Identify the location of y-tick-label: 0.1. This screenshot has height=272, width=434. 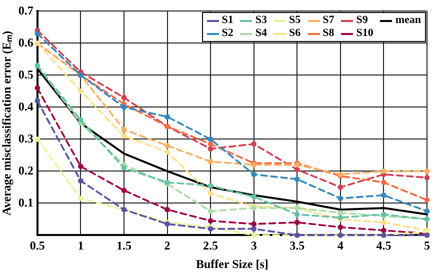
(26, 202).